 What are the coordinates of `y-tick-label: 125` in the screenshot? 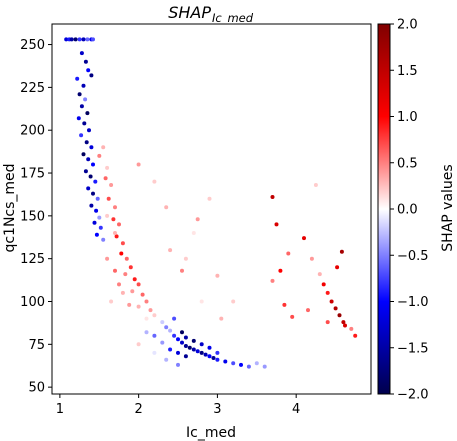 It's located at (32, 259).